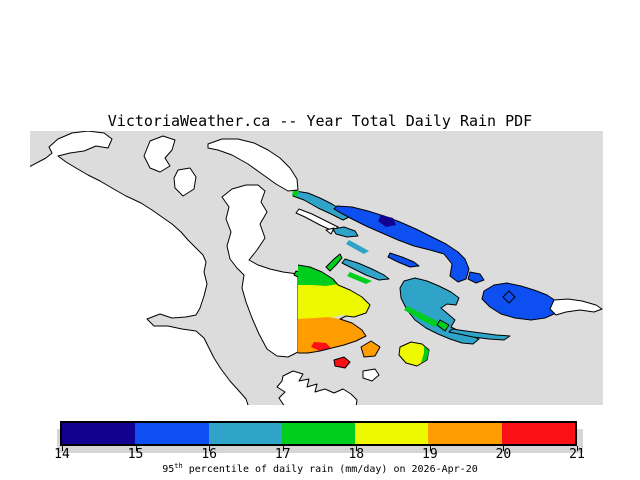 Image resolution: width=640 pixels, height=480 pixels. I want to click on island-lopez-cyan, so click(479, 334).